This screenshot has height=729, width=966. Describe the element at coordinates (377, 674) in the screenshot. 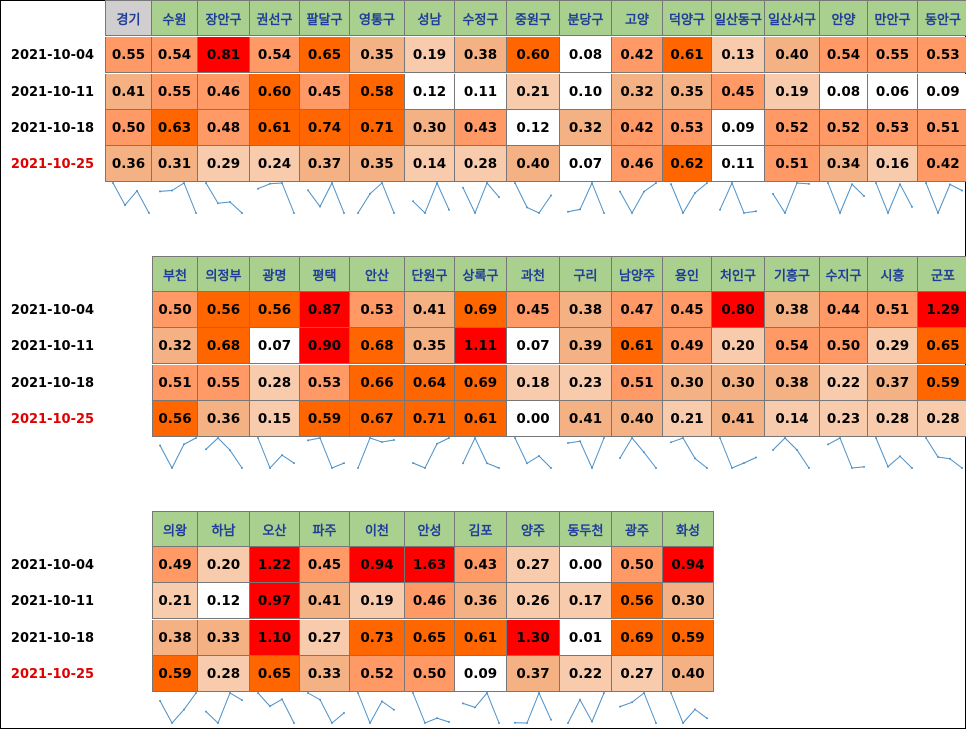

I see `value-cell: 0.52` at that location.